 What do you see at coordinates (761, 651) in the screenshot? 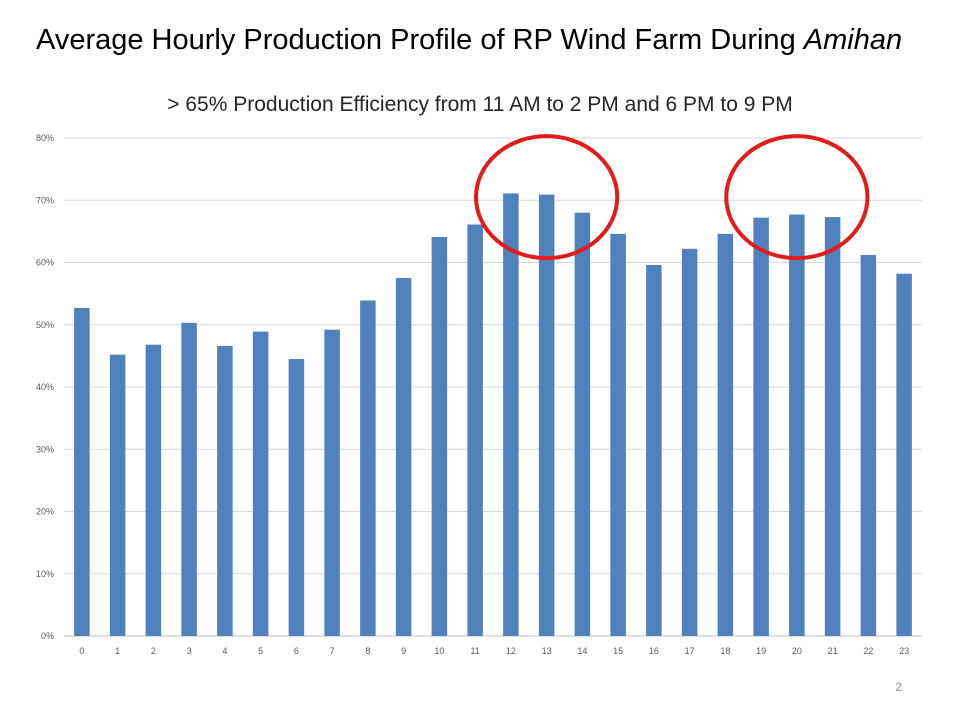
I see `x-tick-label: 19` at bounding box center [761, 651].